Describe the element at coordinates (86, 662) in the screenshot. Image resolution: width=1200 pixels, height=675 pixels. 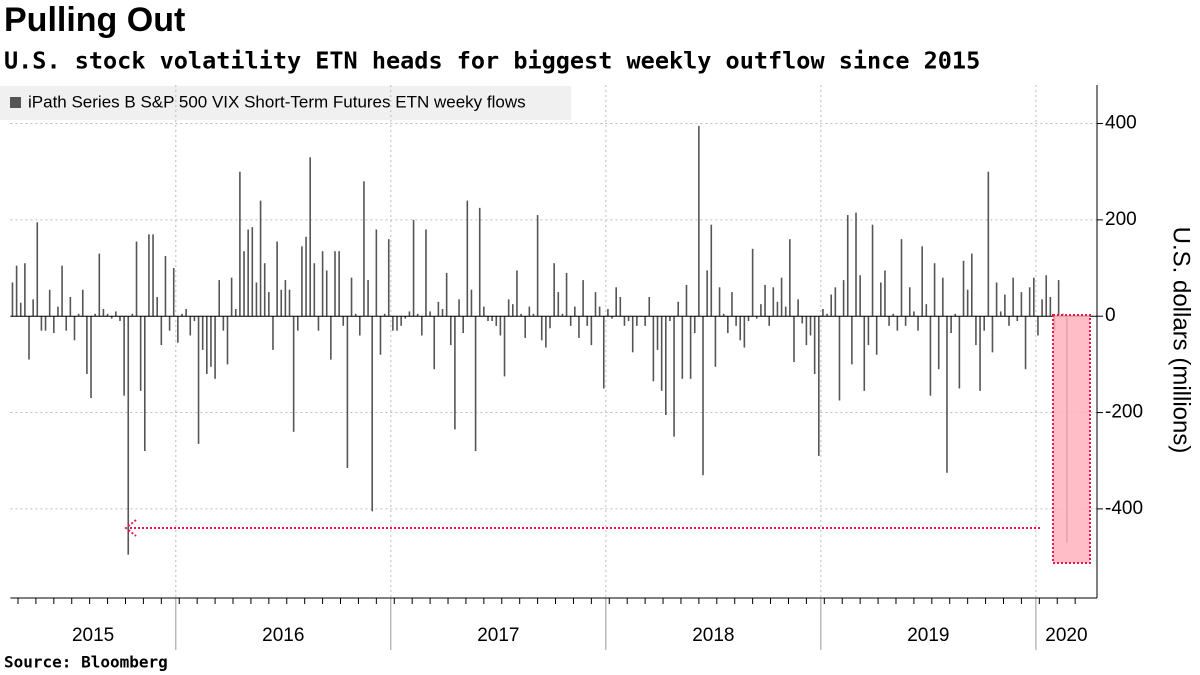
I see `source: Source: Bloomberg` at that location.